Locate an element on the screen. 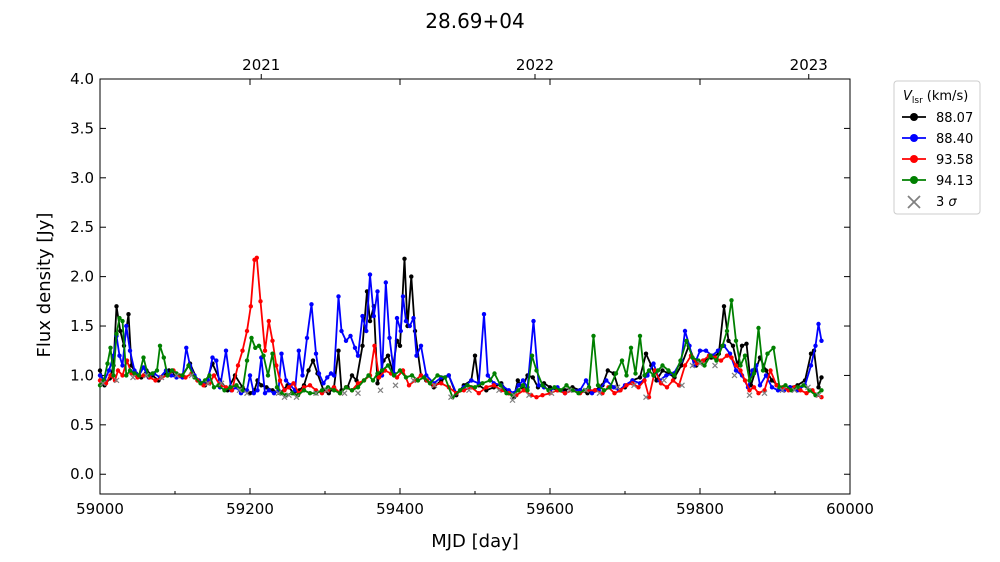 The width and height of the screenshot is (1000, 562). x-tick-label: 59000 is located at coordinates (100, 509).